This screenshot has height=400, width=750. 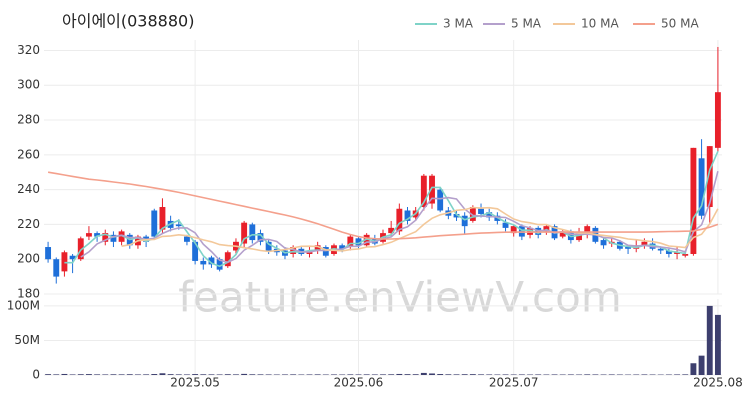 What do you see at coordinates (23, 305) in the screenshot?
I see `y-tick-label: 100M` at bounding box center [23, 305].